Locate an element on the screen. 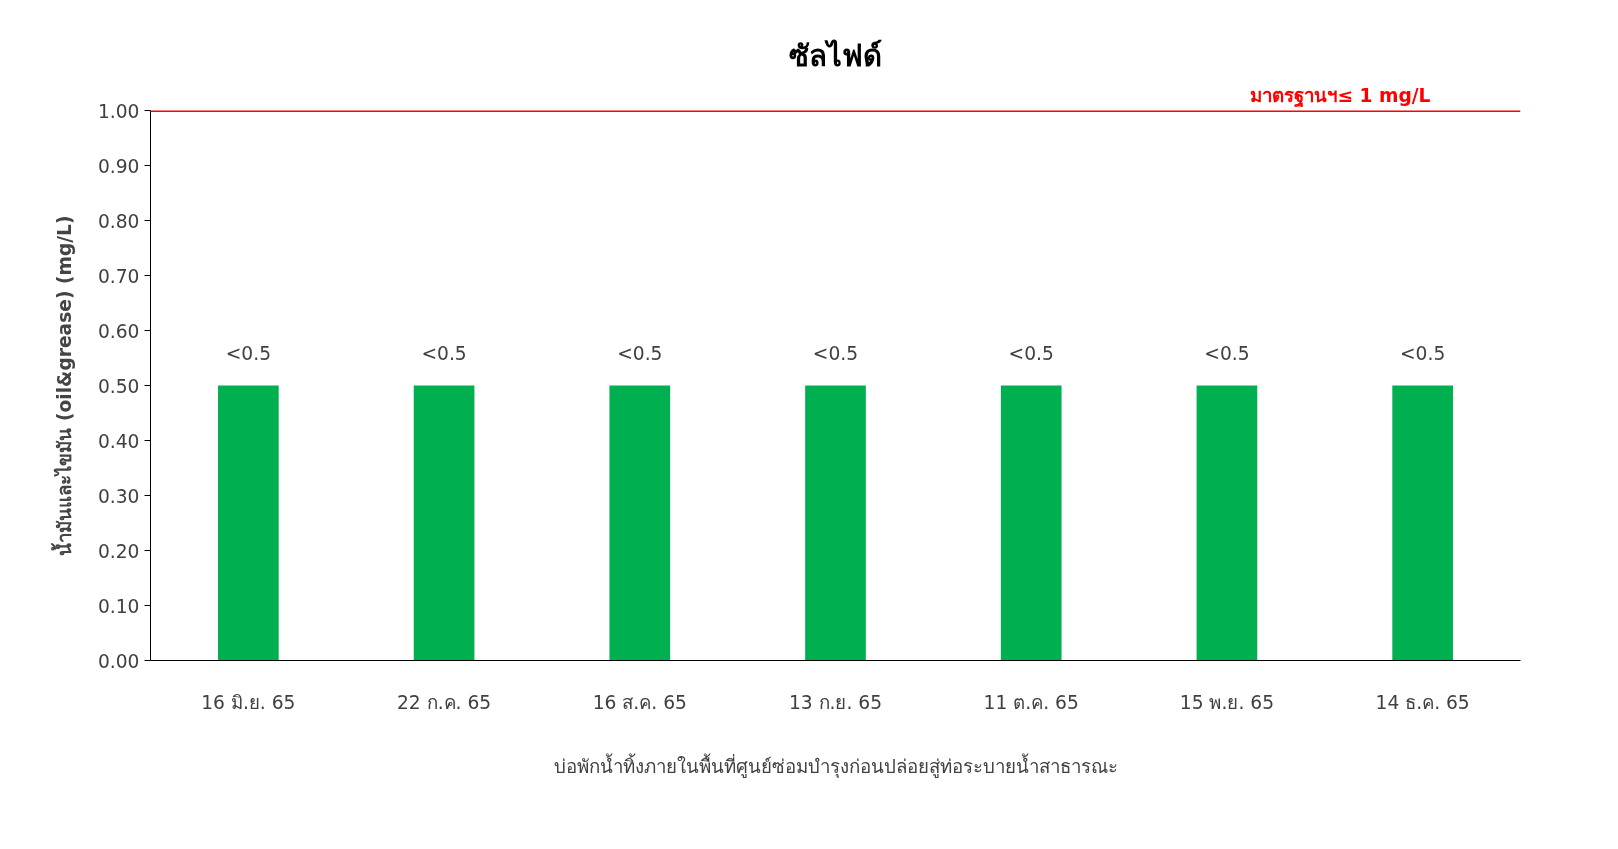 The height and width of the screenshot is (849, 1618). ref-line-label: มาตรฐานฯ≤ 1 mg/L is located at coordinates (1340, 96).